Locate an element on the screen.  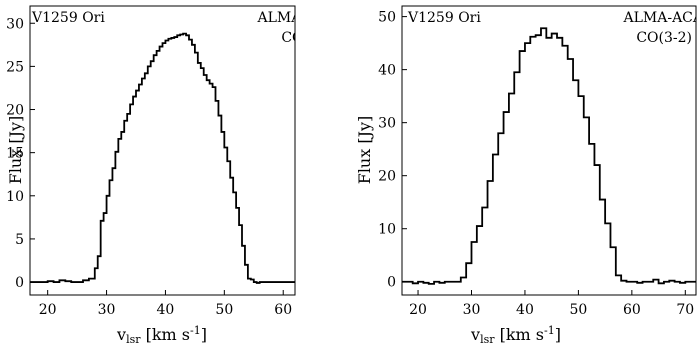
y-tick-label: 40 is located at coordinates (387, 71).